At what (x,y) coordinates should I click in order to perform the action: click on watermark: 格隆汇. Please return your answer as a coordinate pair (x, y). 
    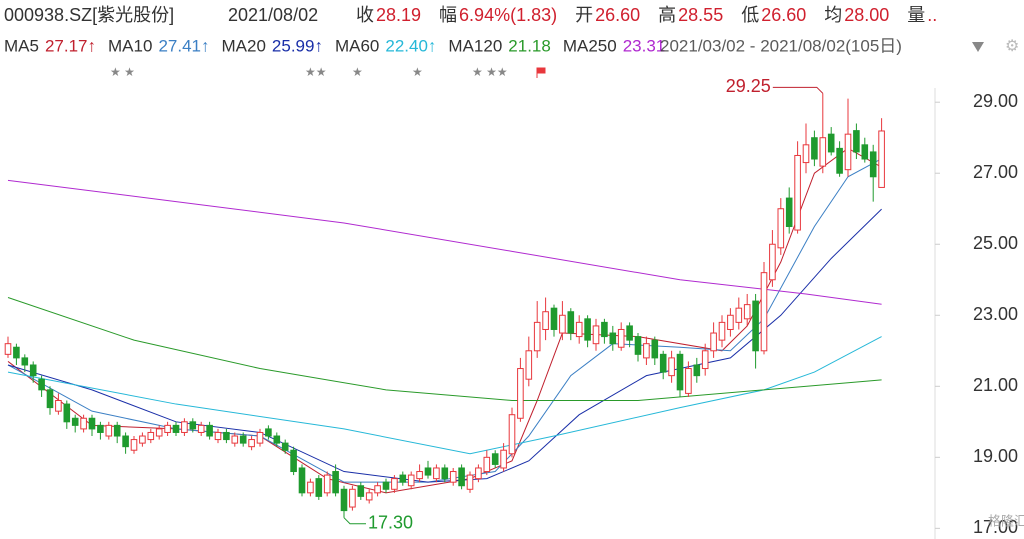
    Looking at the image, I should click on (1006, 520).